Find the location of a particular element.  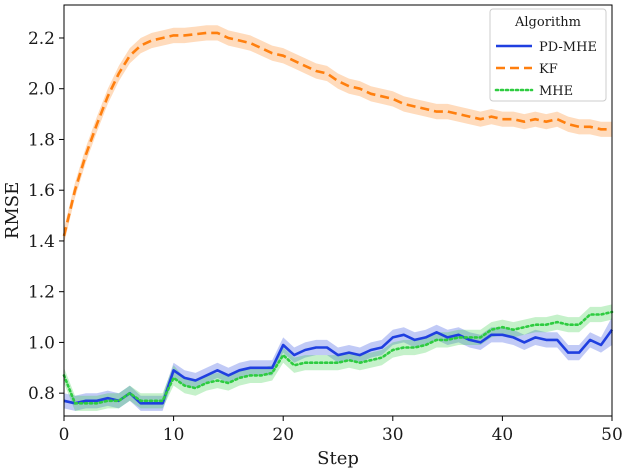

x-tick-label: 40 is located at coordinates (503, 435).